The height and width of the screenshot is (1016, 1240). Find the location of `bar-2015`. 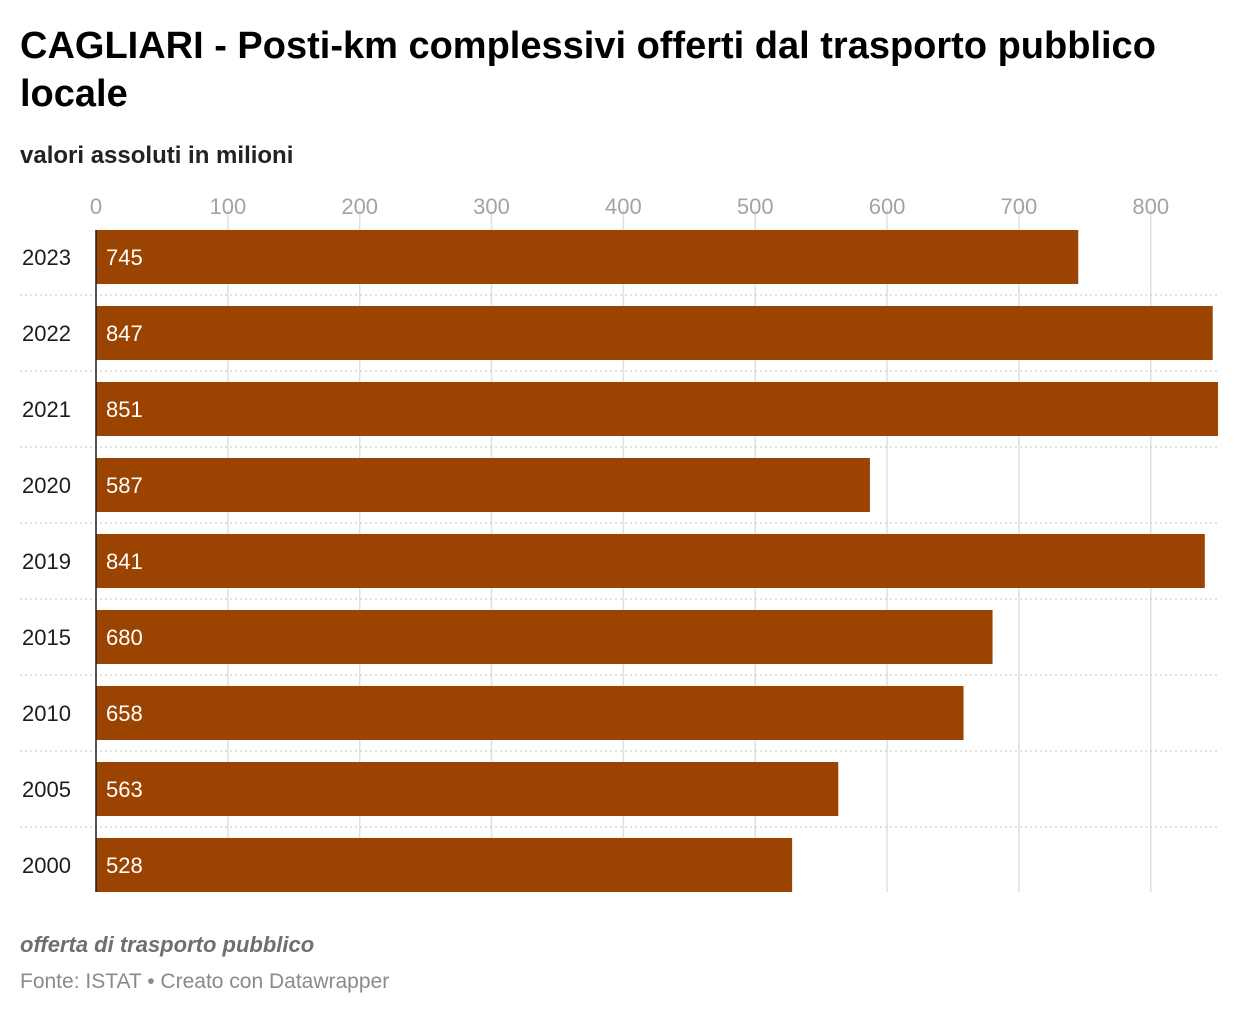

bar-2015 is located at coordinates (544, 637).